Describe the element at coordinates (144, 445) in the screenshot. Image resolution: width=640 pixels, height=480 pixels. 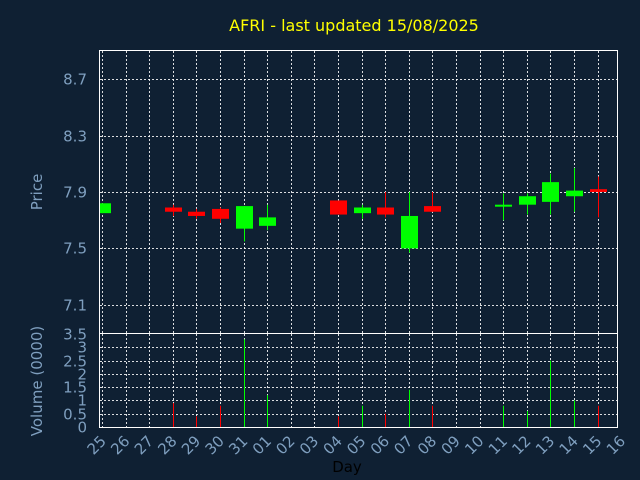
I see `x-tick-label: 27` at that location.